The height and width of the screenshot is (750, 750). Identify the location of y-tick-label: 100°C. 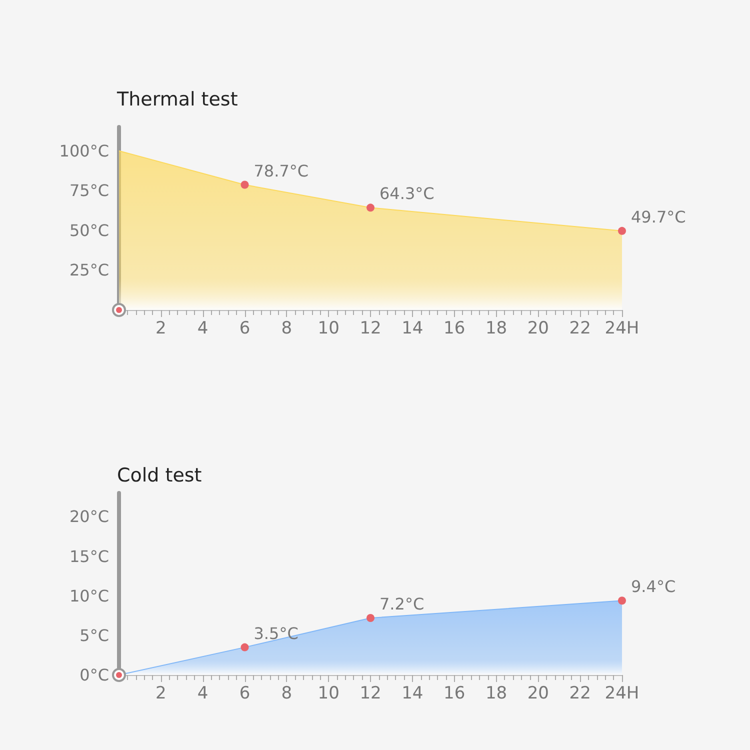
(84, 150).